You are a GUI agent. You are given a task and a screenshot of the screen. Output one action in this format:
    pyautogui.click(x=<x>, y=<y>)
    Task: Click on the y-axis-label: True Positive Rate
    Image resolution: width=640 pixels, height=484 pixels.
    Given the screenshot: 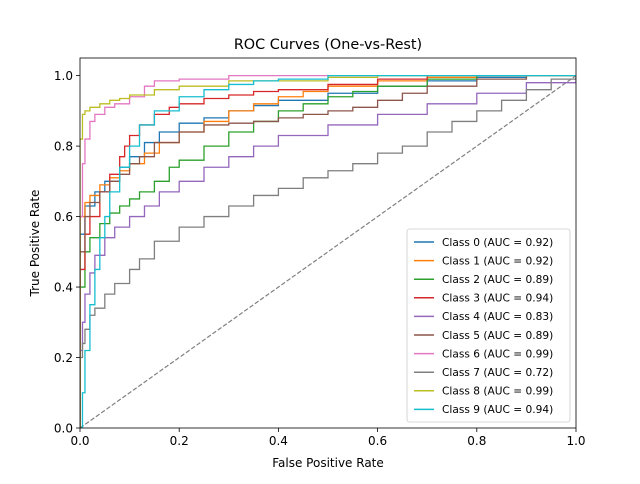 What is the action you would take?
    pyautogui.click(x=35, y=244)
    